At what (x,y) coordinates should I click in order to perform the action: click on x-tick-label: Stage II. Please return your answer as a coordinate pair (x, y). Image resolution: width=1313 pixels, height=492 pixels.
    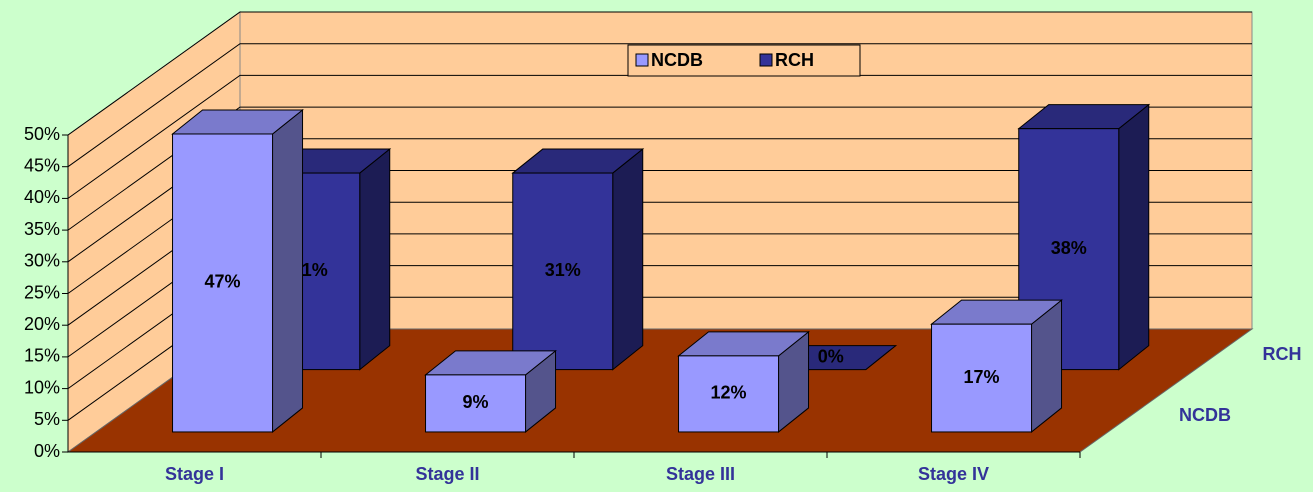
    Looking at the image, I should click on (447, 474).